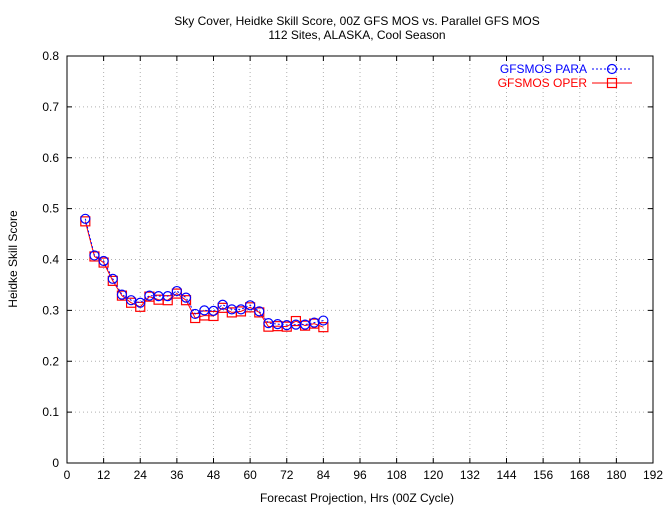  What do you see at coordinates (653, 475) in the screenshot?
I see `x-tick-label: 192` at bounding box center [653, 475].